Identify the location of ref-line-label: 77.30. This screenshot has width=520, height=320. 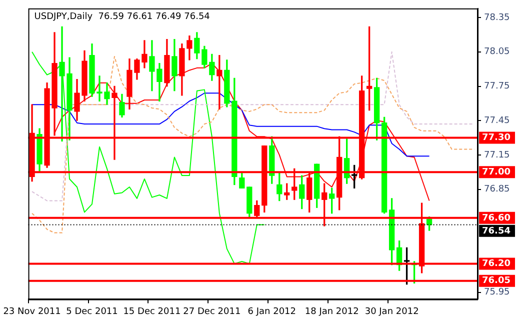
(496, 138).